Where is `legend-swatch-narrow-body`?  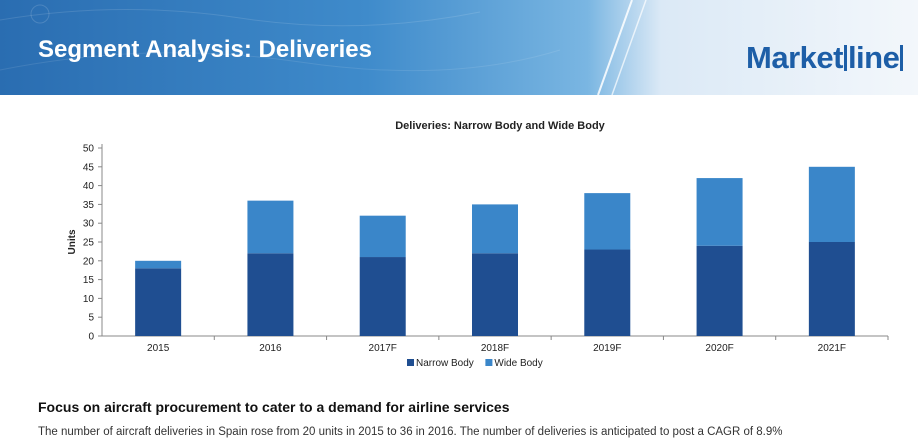
legend-swatch-narrow-body is located at coordinates (410, 362).